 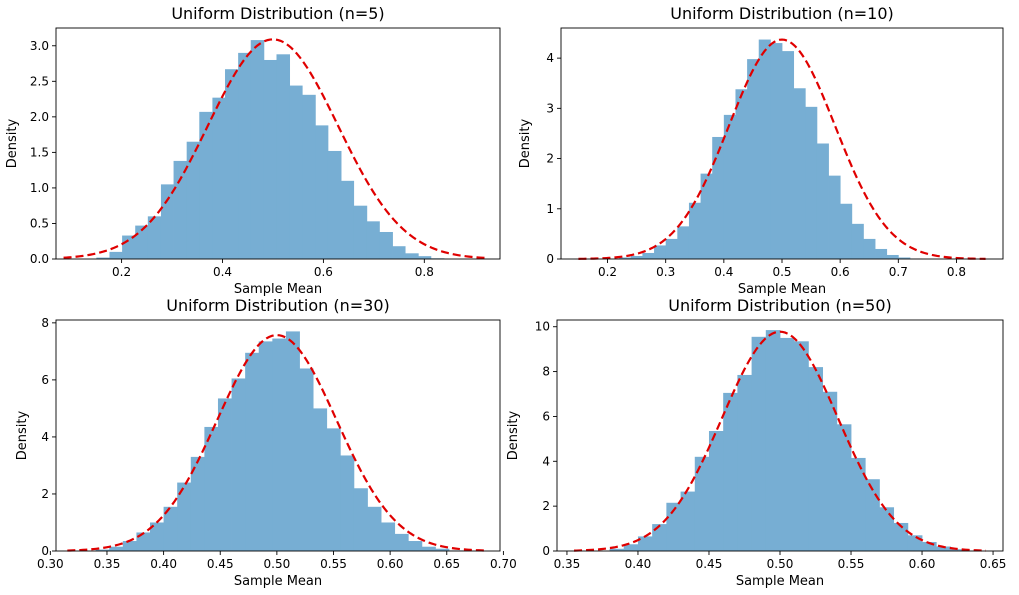 I want to click on x-tick-label: 0.45, so click(x=220, y=564).